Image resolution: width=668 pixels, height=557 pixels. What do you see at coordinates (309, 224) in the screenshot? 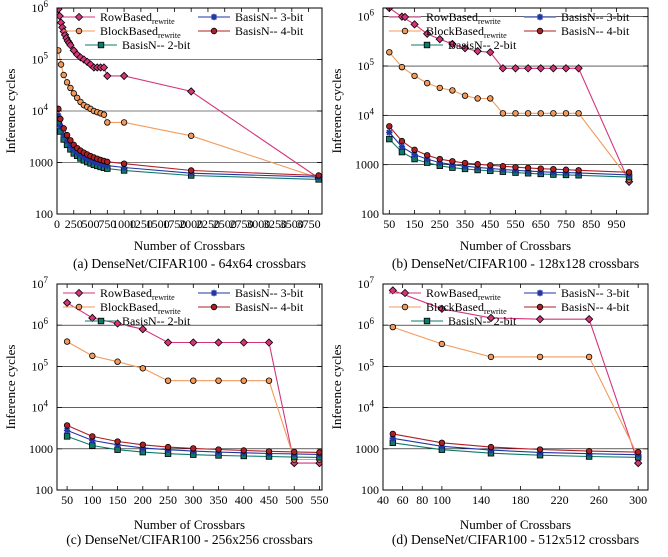
I see `x-tick-label: 3750` at bounding box center [309, 224].